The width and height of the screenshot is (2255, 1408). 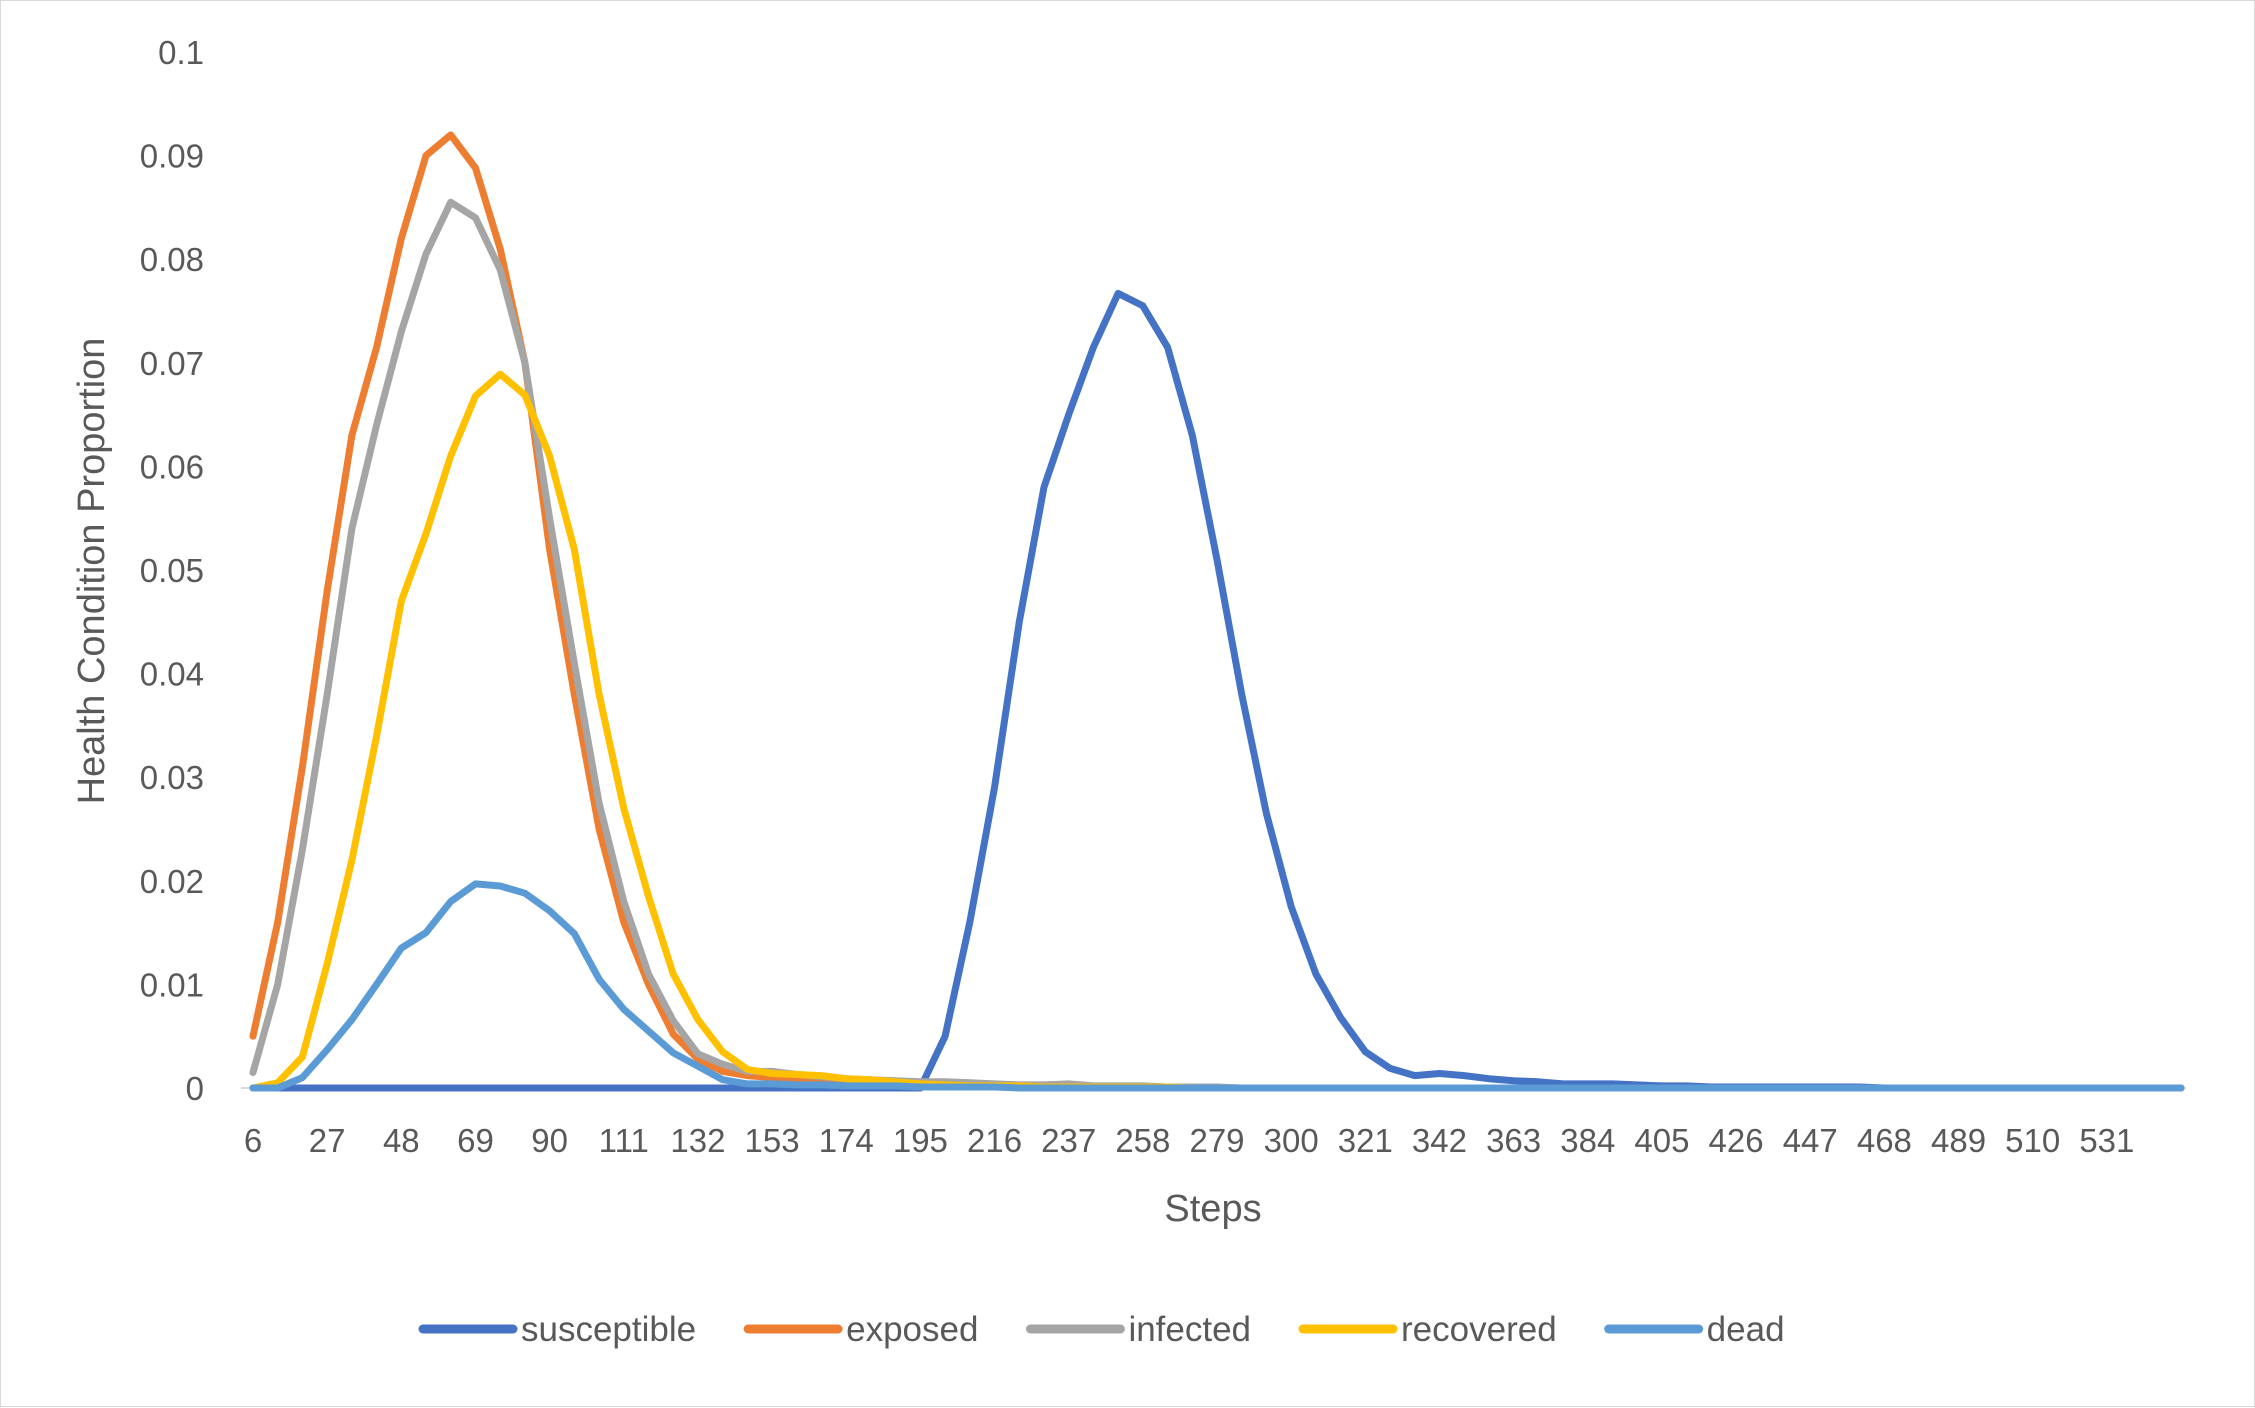 I want to click on x-tick-label: 48, so click(x=401, y=1140).